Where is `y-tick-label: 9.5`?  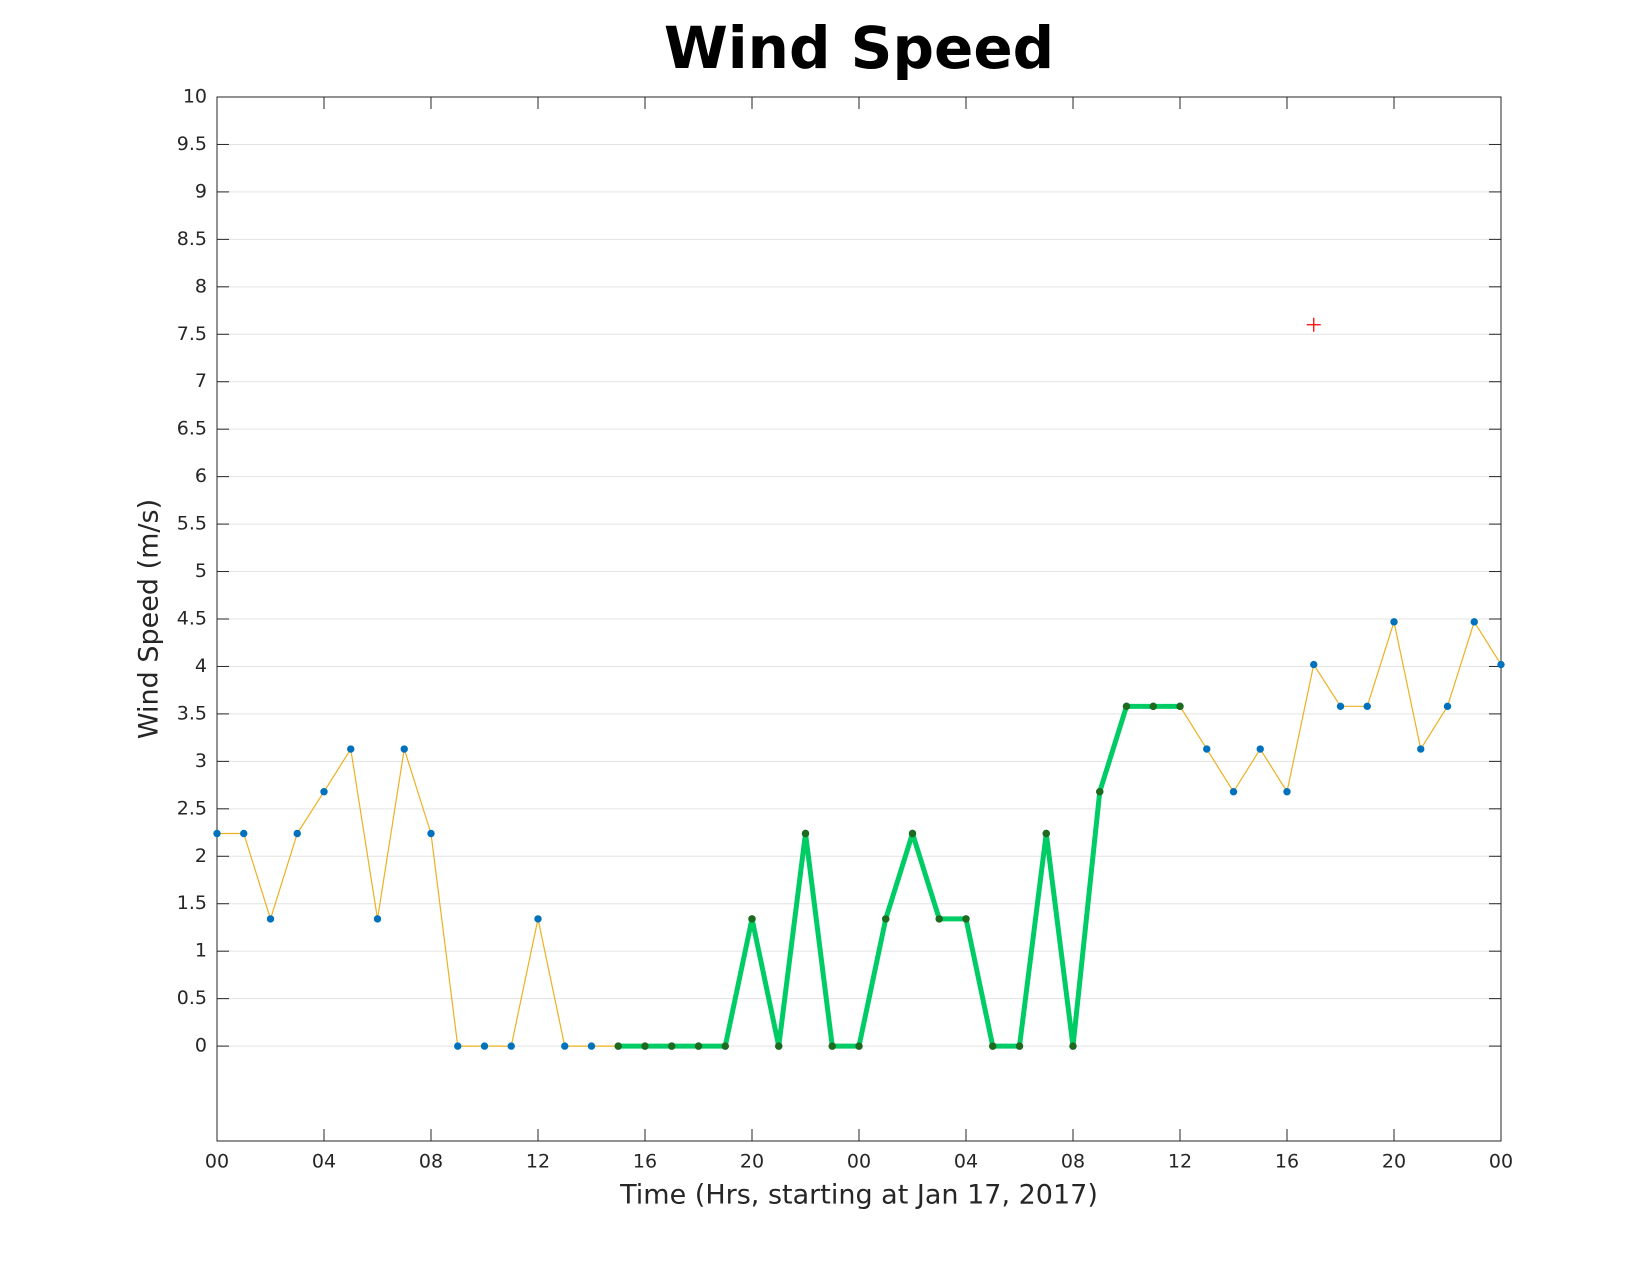 y-tick-label: 9.5 is located at coordinates (192, 144).